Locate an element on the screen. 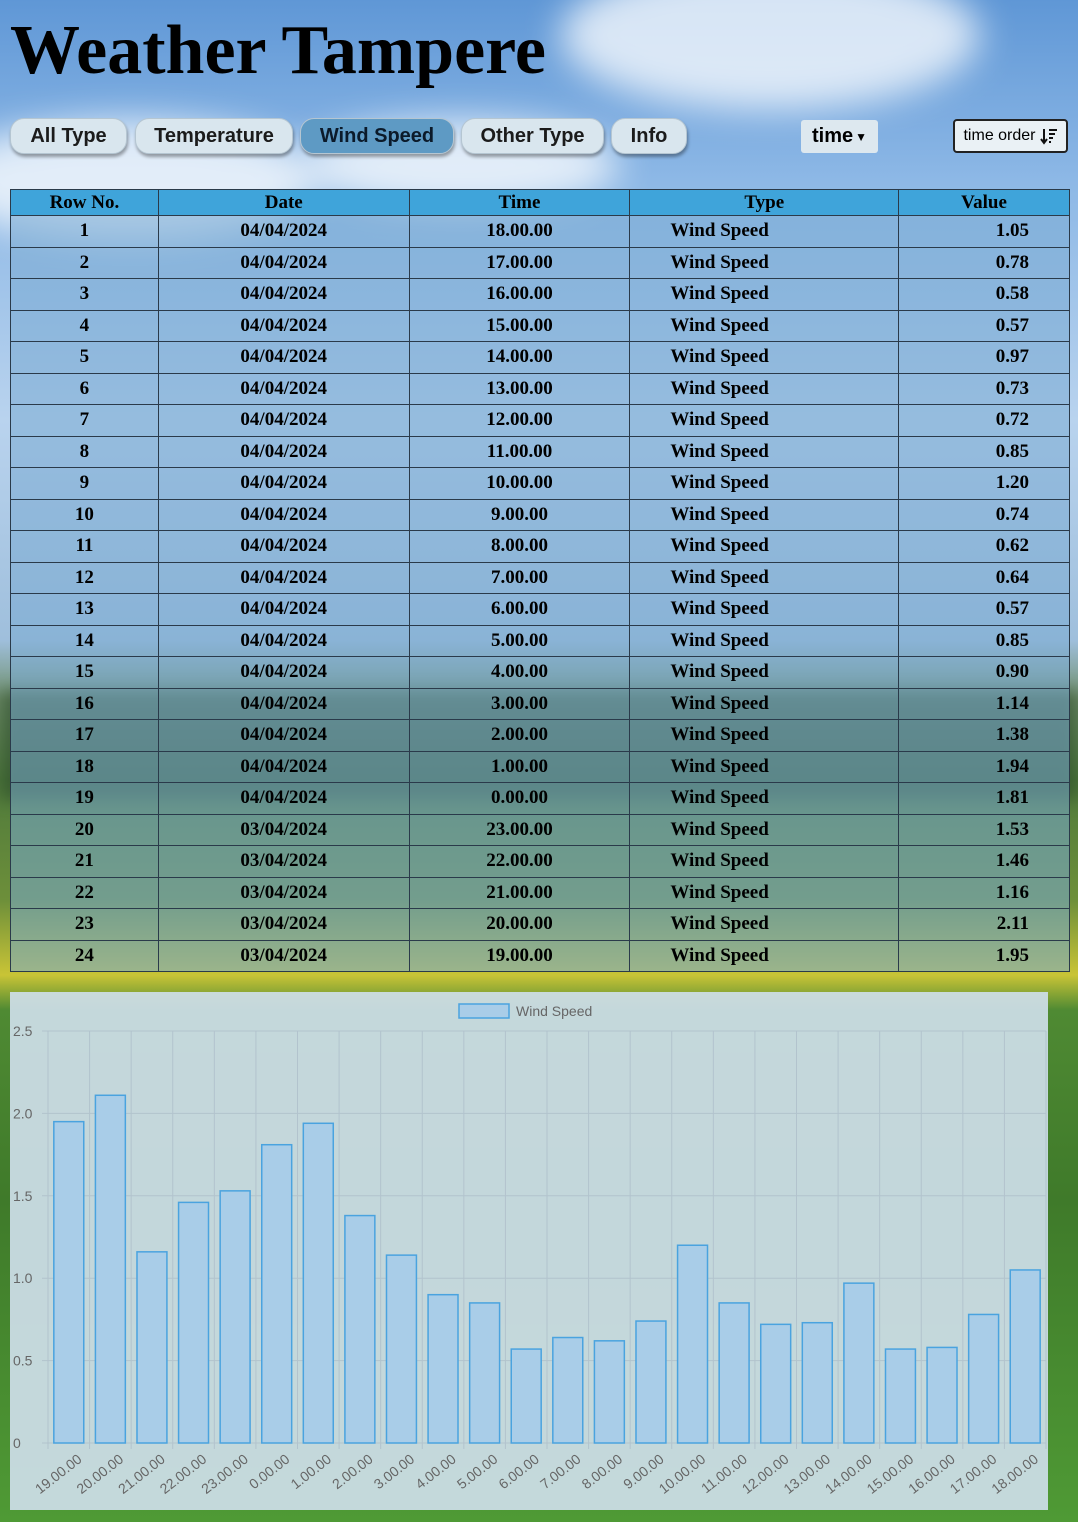 The height and width of the screenshot is (1522, 1078). table-row: 5 04/04/2024 14.00.00 Wind Speed 0.97 is located at coordinates (540, 357).